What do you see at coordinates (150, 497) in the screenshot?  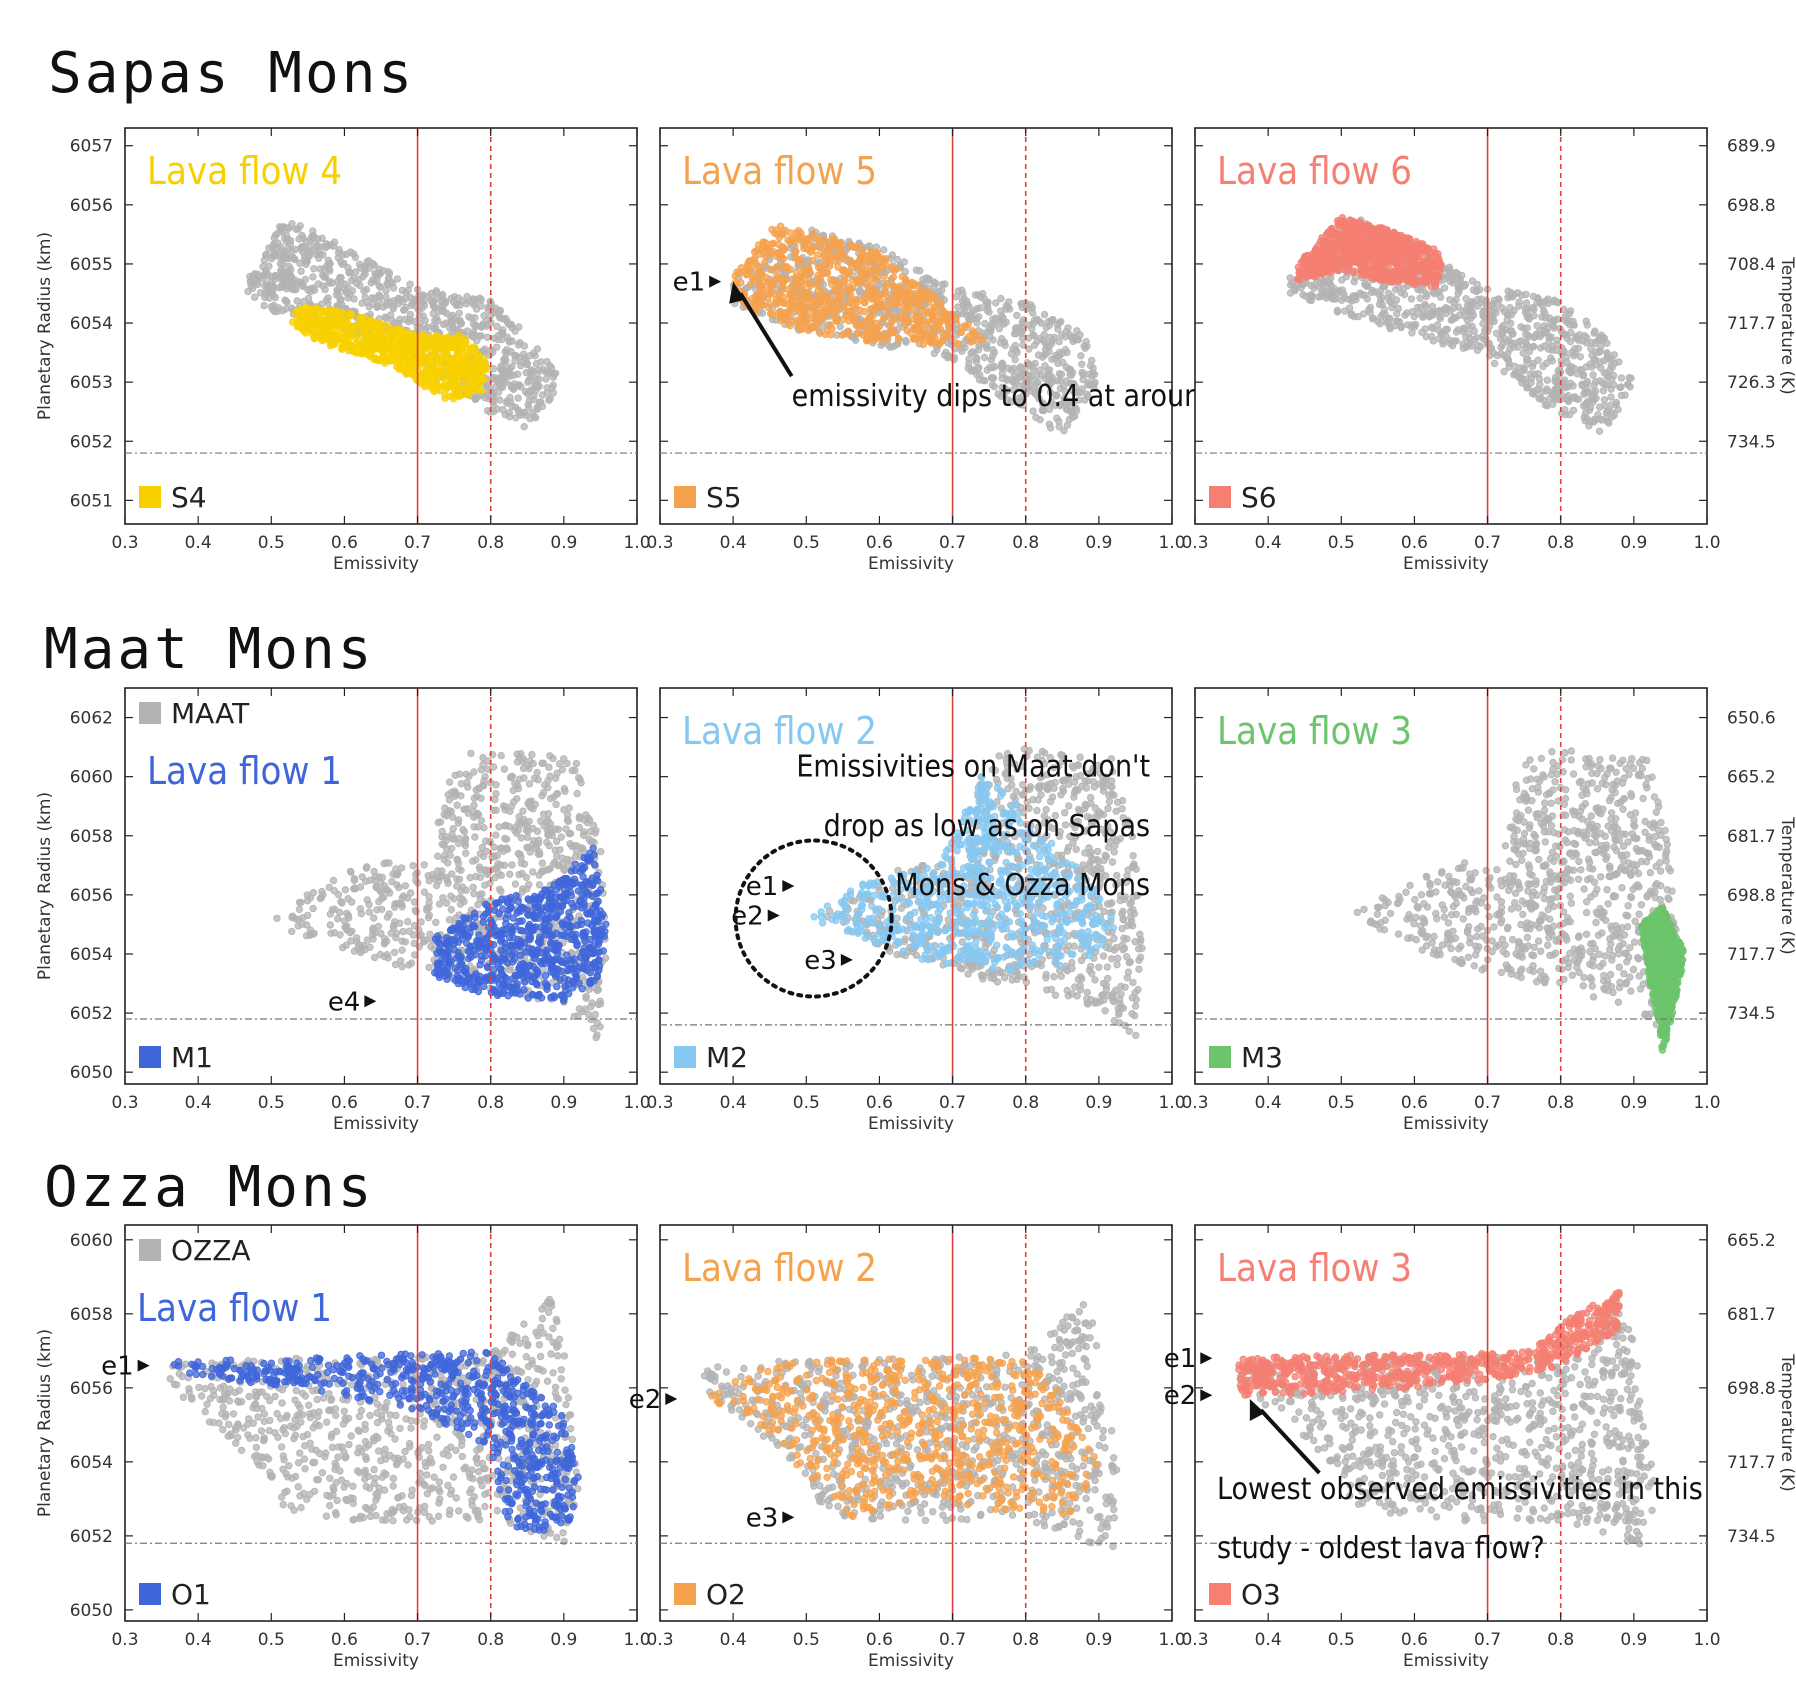 I see `legend-swatch` at bounding box center [150, 497].